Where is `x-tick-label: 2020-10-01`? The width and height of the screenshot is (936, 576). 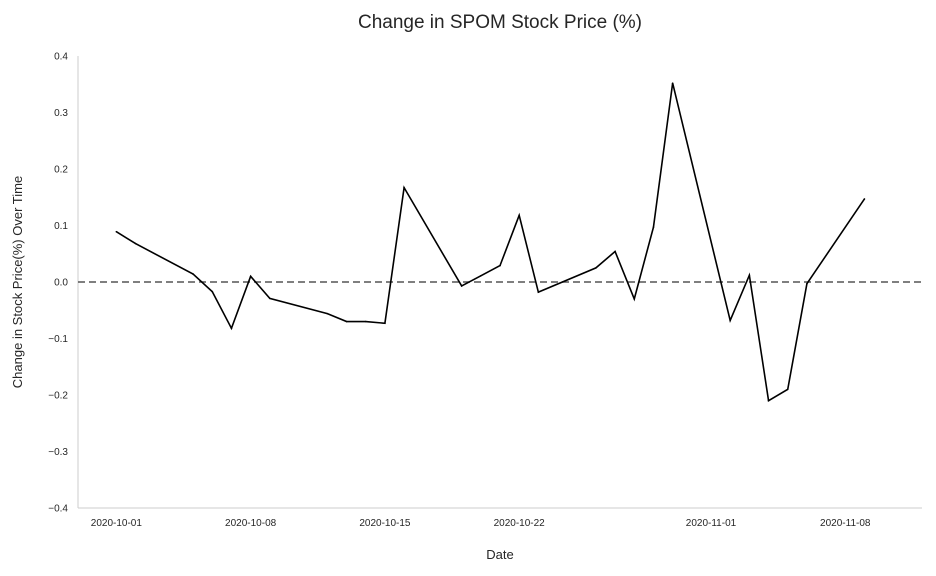 x-tick-label: 2020-10-01 is located at coordinates (117, 523).